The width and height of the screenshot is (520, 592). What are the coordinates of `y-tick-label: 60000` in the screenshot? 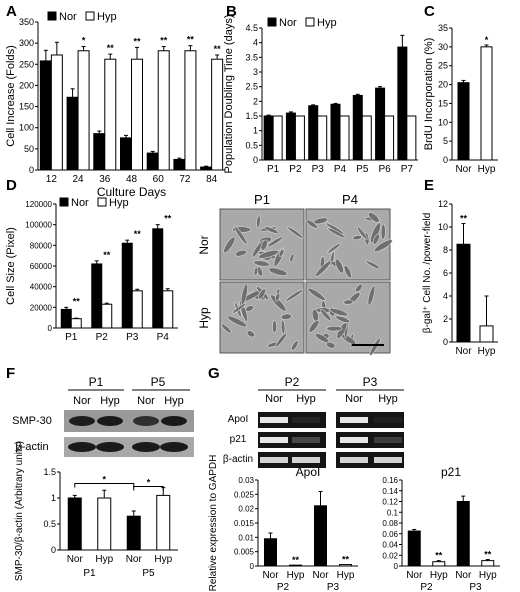 It's located at (41, 266).